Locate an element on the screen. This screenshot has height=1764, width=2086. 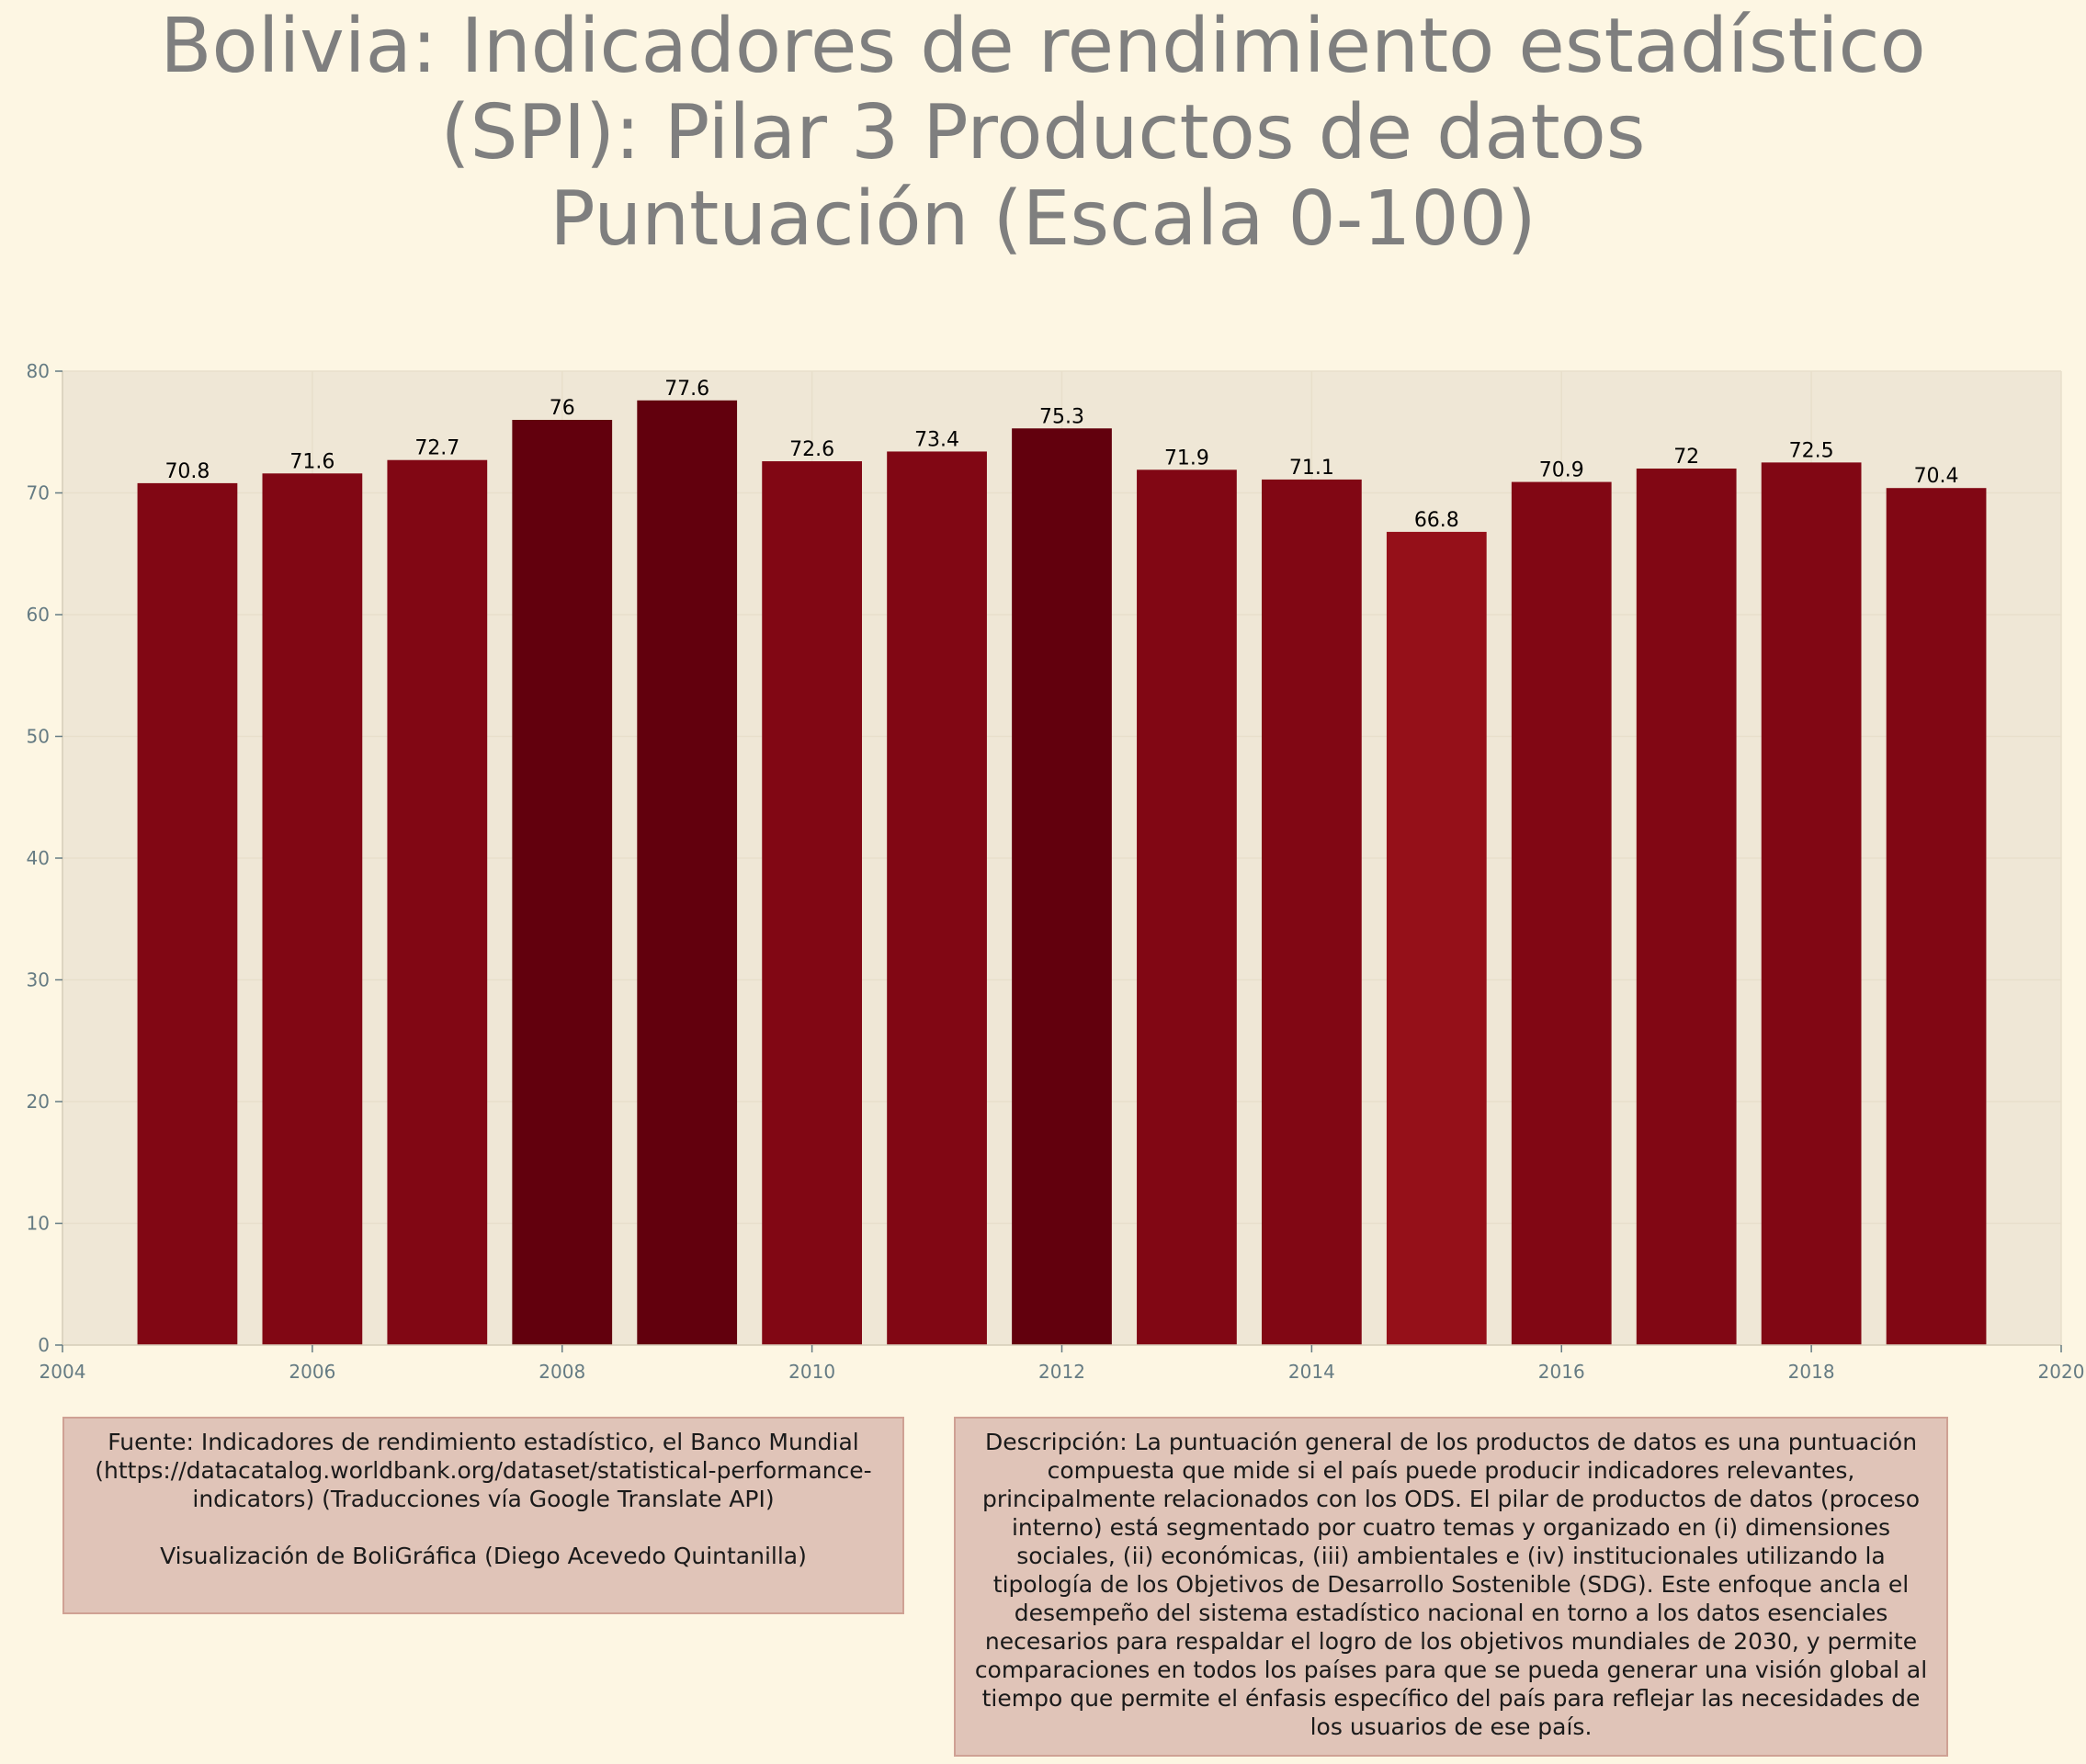
bar-2016 is located at coordinates (1561, 913).